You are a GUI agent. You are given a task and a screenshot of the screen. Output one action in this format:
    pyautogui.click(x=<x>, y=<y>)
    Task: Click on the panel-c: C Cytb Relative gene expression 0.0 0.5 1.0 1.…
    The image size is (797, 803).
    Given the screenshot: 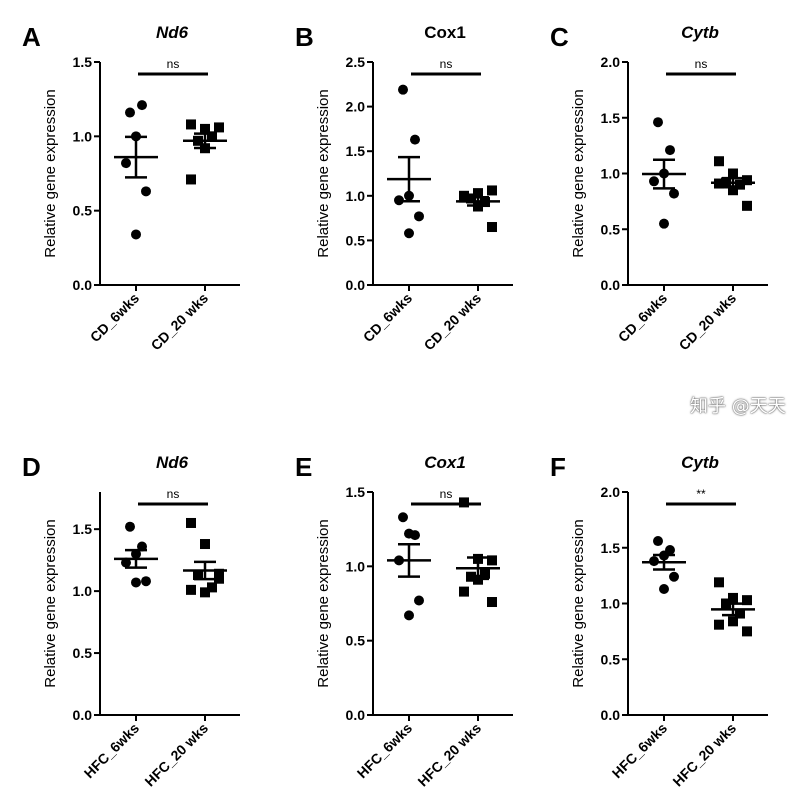 What is the action you would take?
    pyautogui.click(x=659, y=187)
    